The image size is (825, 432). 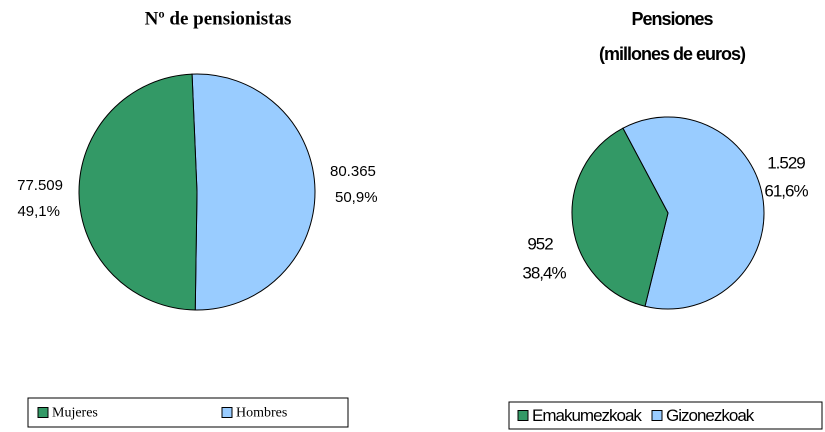 I want to click on percent-label: 49,1%, so click(x=38, y=211).